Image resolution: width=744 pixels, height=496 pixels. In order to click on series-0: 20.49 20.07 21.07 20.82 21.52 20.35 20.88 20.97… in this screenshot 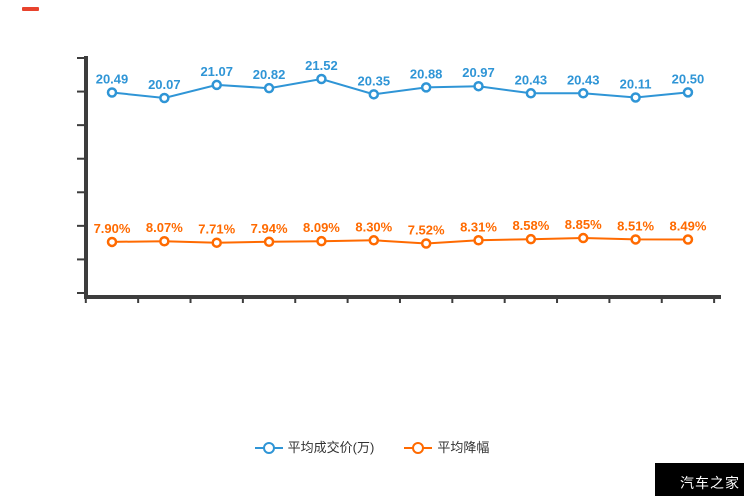, I will do `click(400, 81)`.